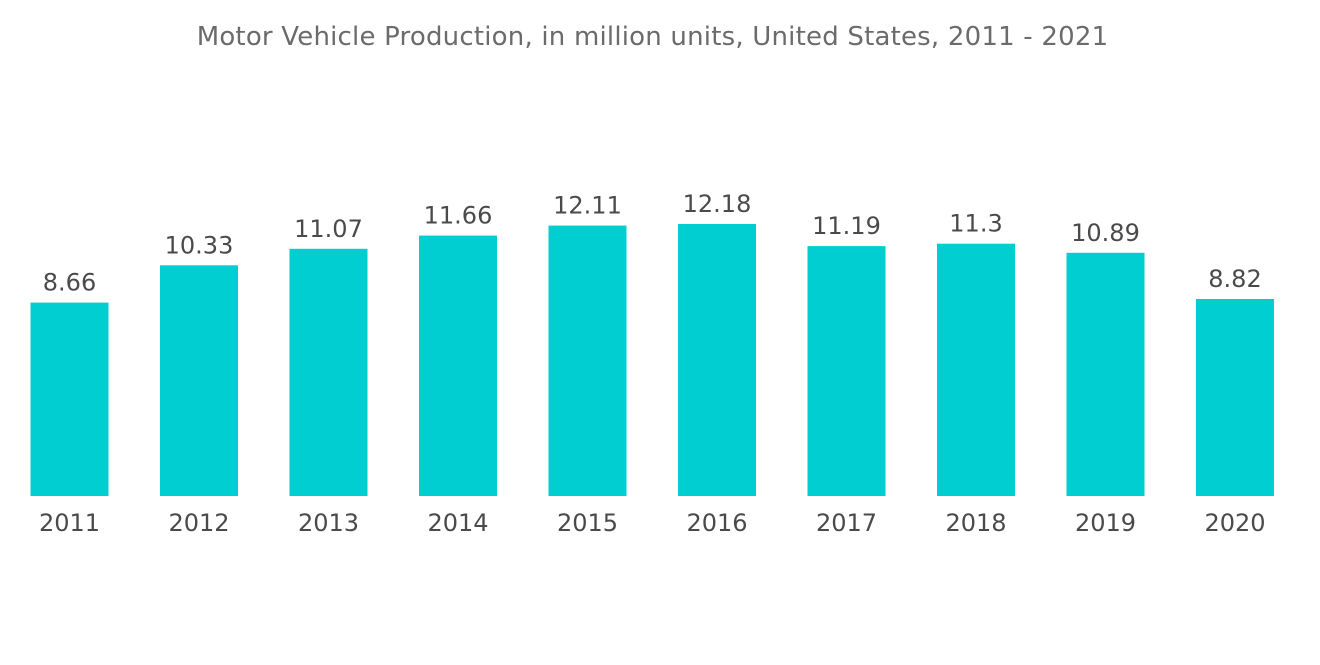 Image resolution: width=1320 pixels, height=665 pixels. What do you see at coordinates (1105, 233) in the screenshot?
I see `value-label-2019: 10.89` at bounding box center [1105, 233].